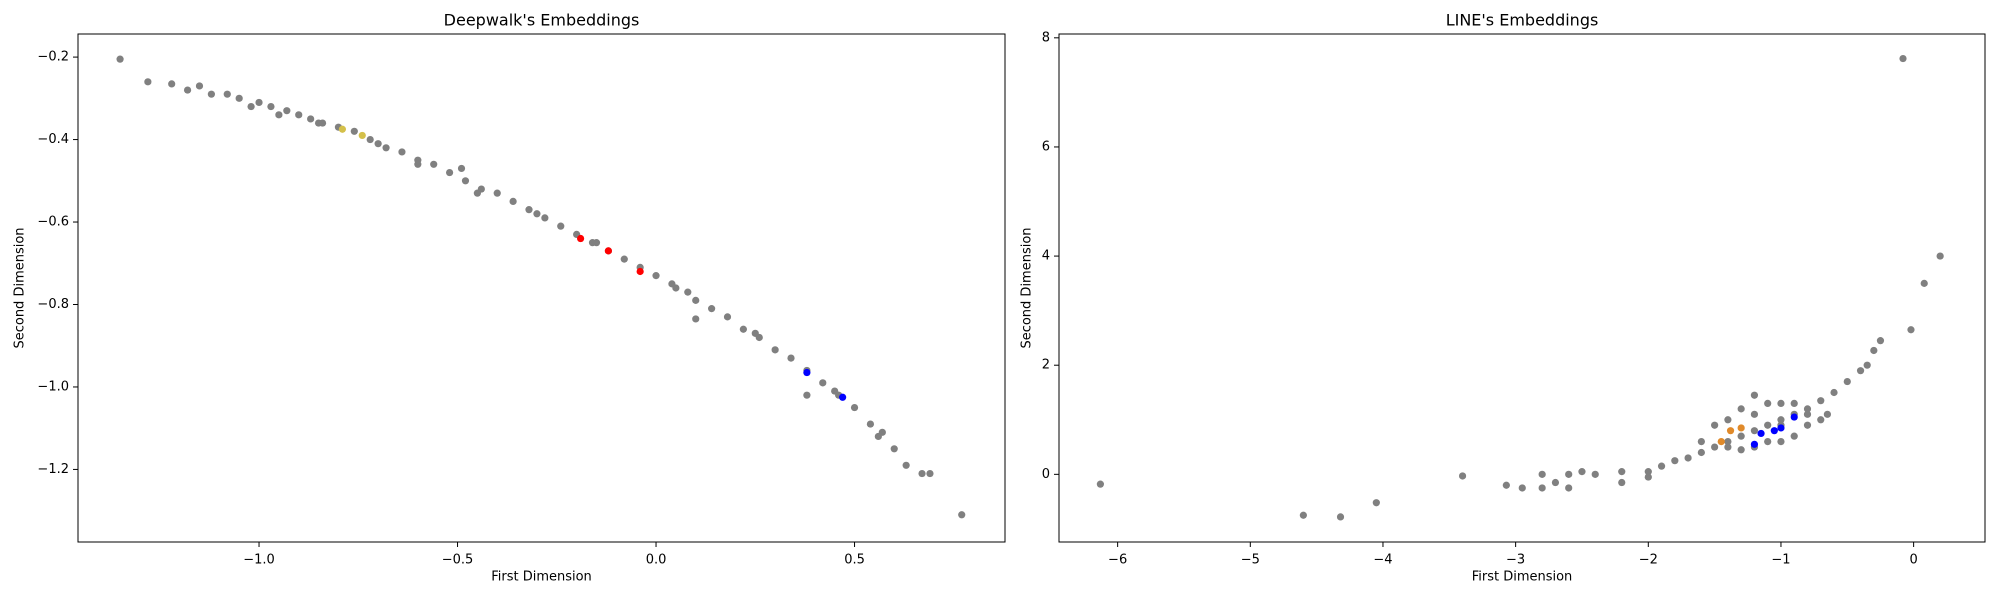 This screenshot has height=600, width=2000. I want to click on y-tick-label: 8, so click(1046, 37).